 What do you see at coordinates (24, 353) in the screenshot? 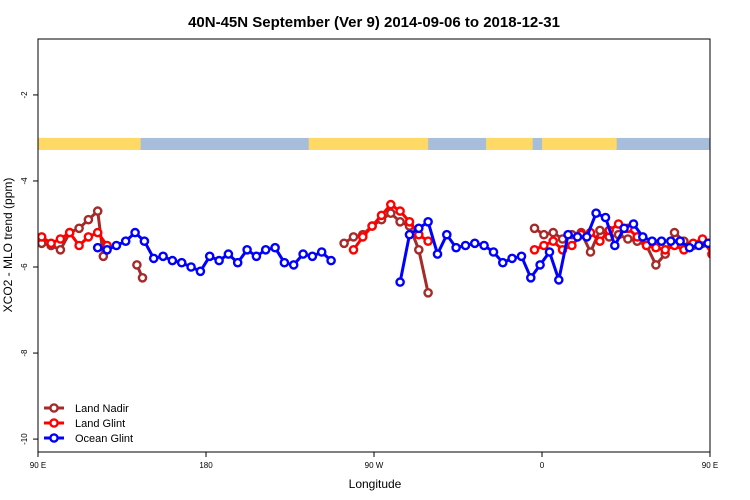
I see `y-tick-label-3: -8` at bounding box center [24, 353].